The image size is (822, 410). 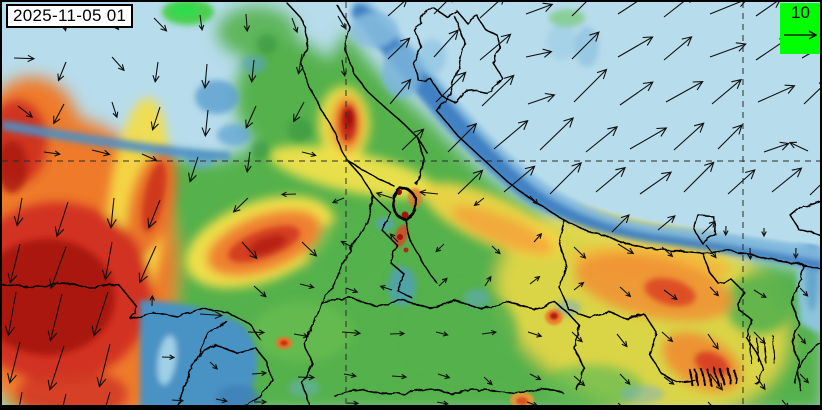 I want to click on timestamp-box: 2025-11-05 01, so click(x=70, y=16).